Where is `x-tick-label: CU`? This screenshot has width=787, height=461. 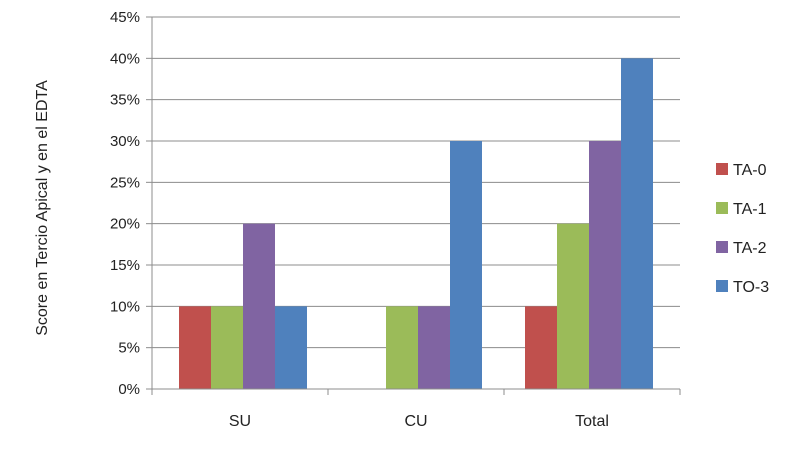 x-tick-label: CU is located at coordinates (415, 421).